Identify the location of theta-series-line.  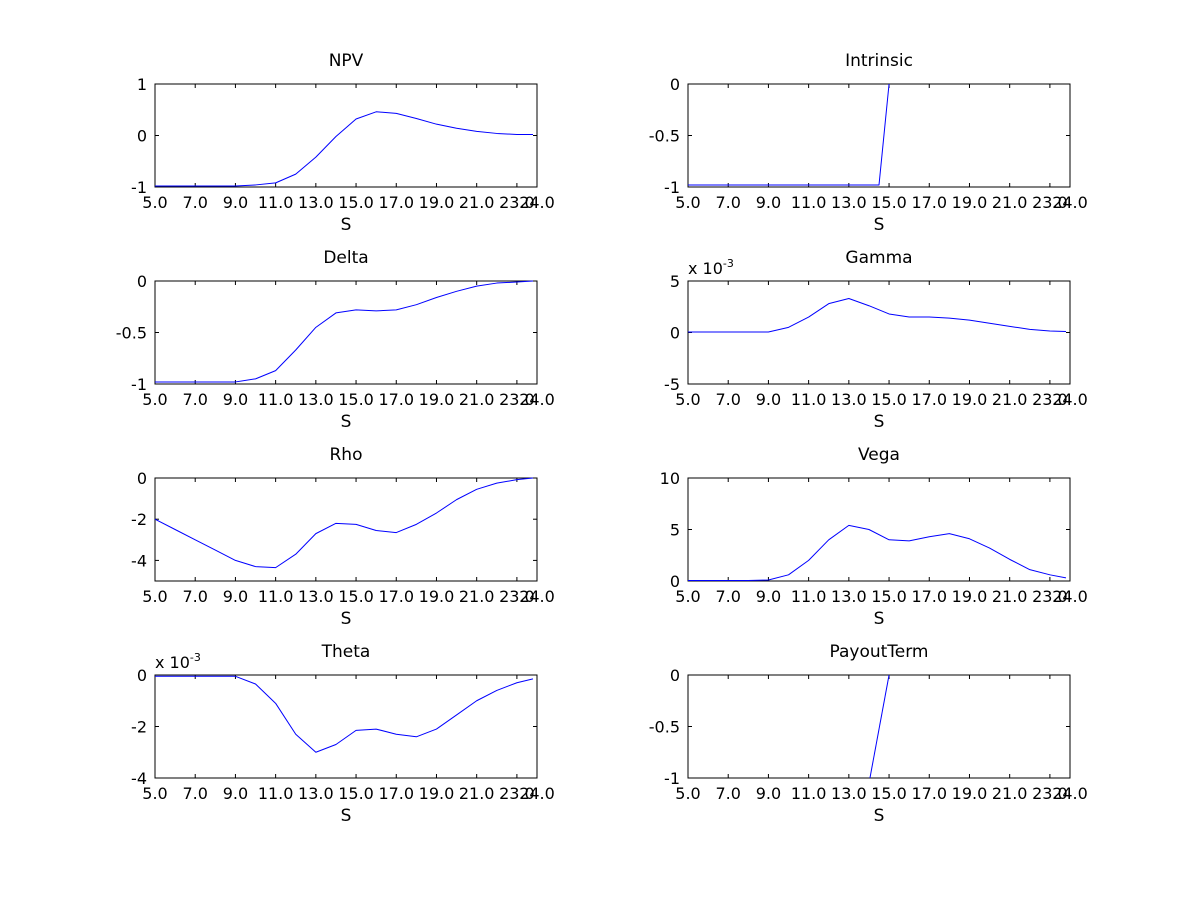
(344, 714).